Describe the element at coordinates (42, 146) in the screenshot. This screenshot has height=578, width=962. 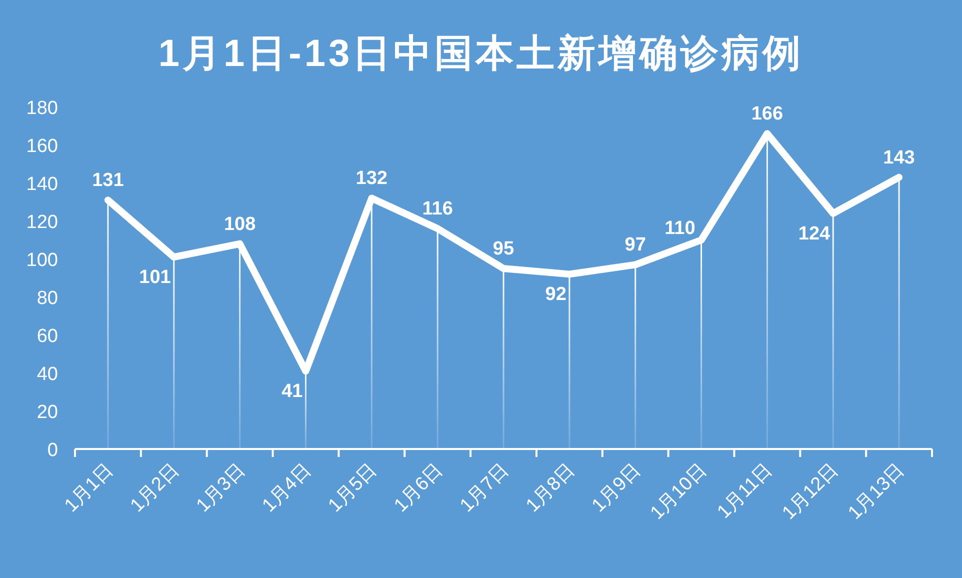
I see `y-tick-label: 160` at that location.